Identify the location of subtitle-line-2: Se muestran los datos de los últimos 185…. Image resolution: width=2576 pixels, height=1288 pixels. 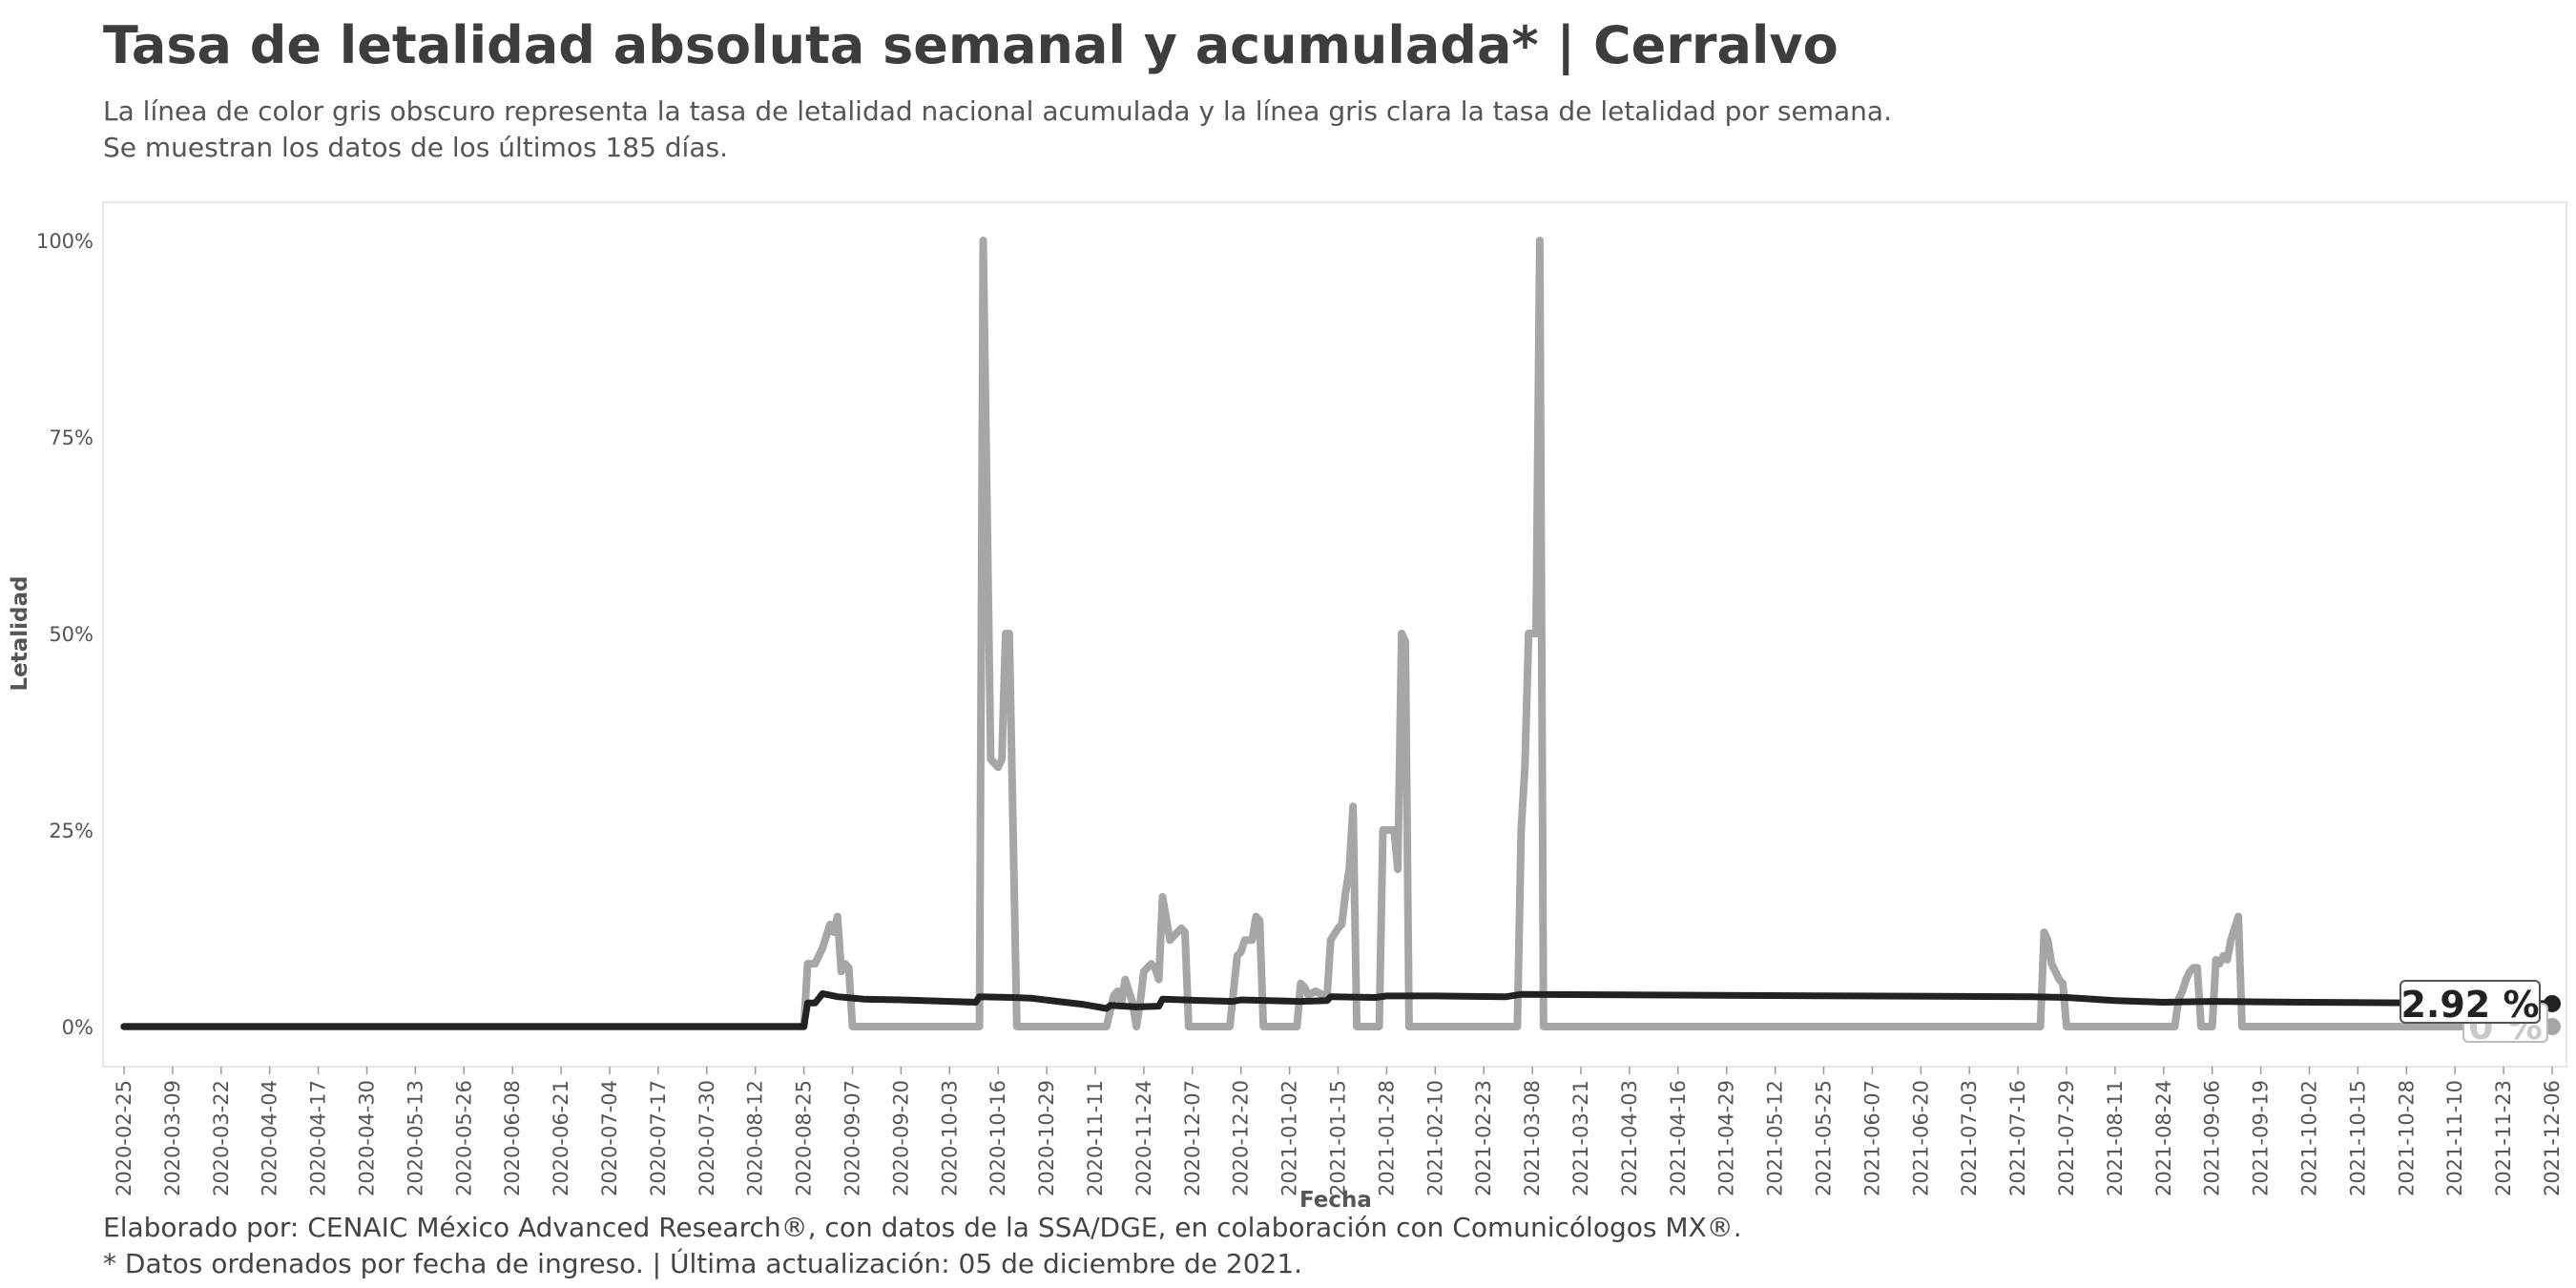
(415, 147).